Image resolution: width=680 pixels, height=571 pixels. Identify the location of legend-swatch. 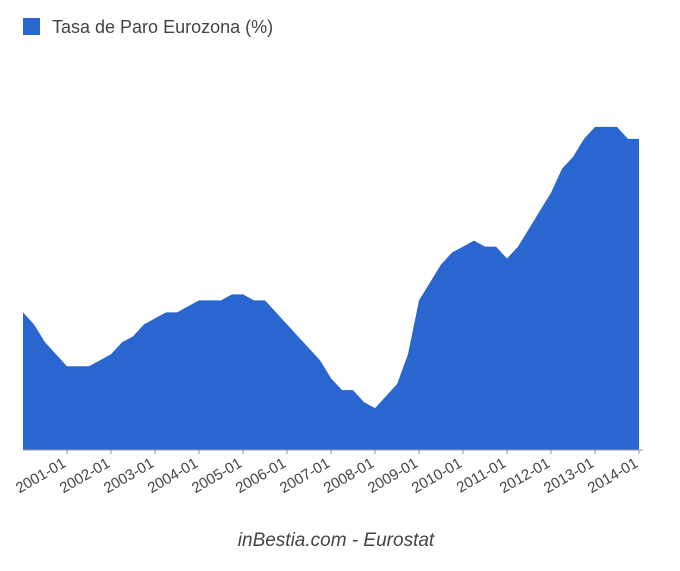
(31, 26).